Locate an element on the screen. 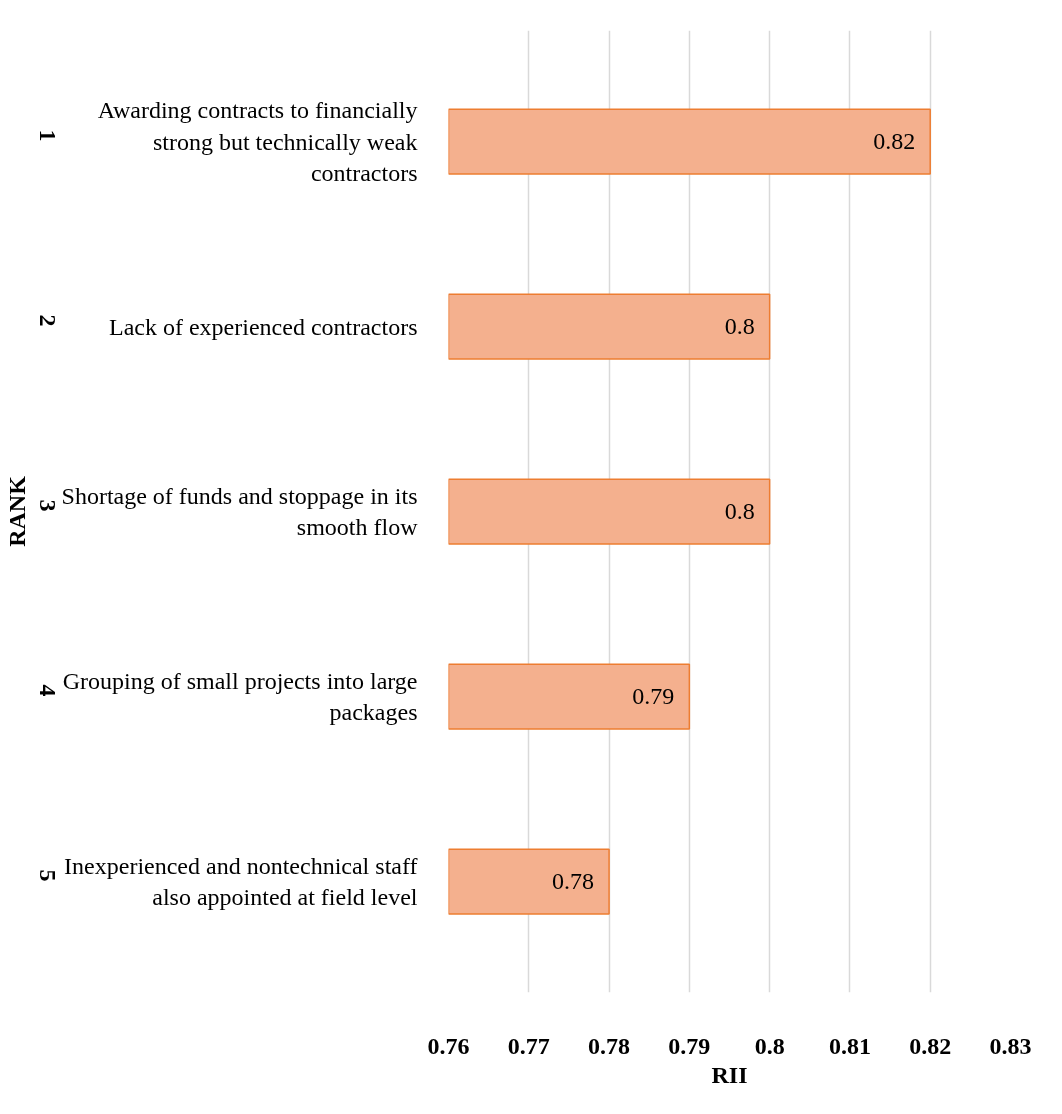 This screenshot has width=1062, height=1114. x-tick-label: 0.82 is located at coordinates (930, 1045).